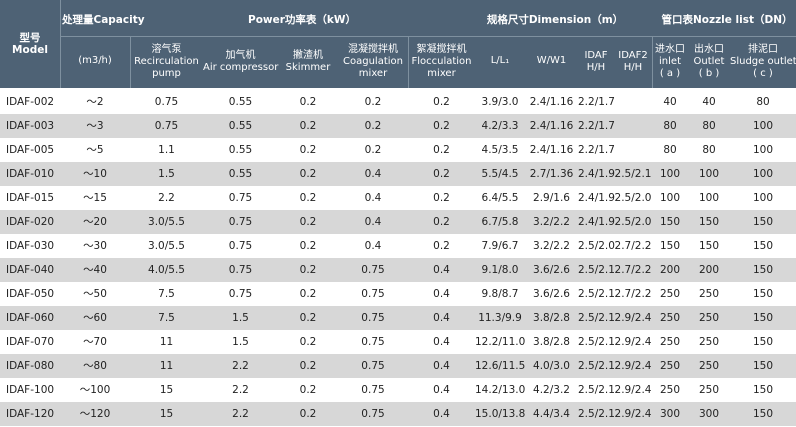  I want to click on outlet-cell: 200, so click(709, 270).